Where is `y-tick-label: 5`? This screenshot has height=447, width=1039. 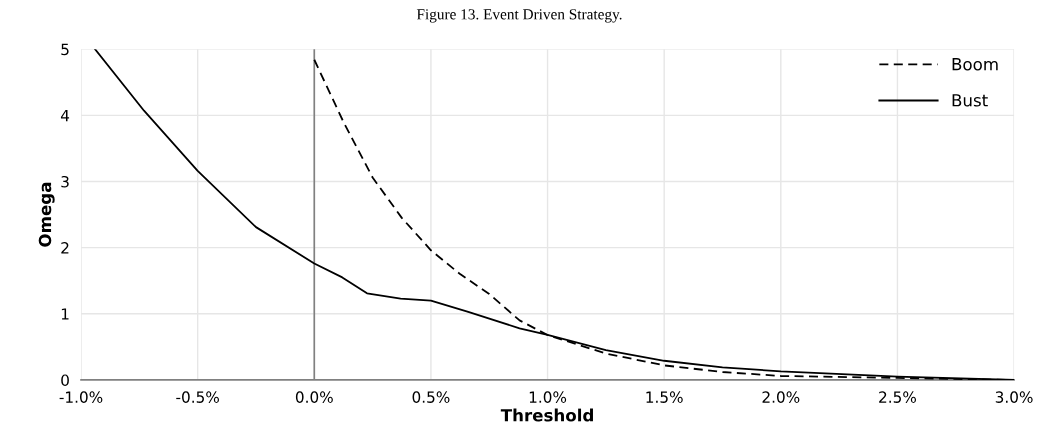 y-tick-label: 5 is located at coordinates (65, 49).